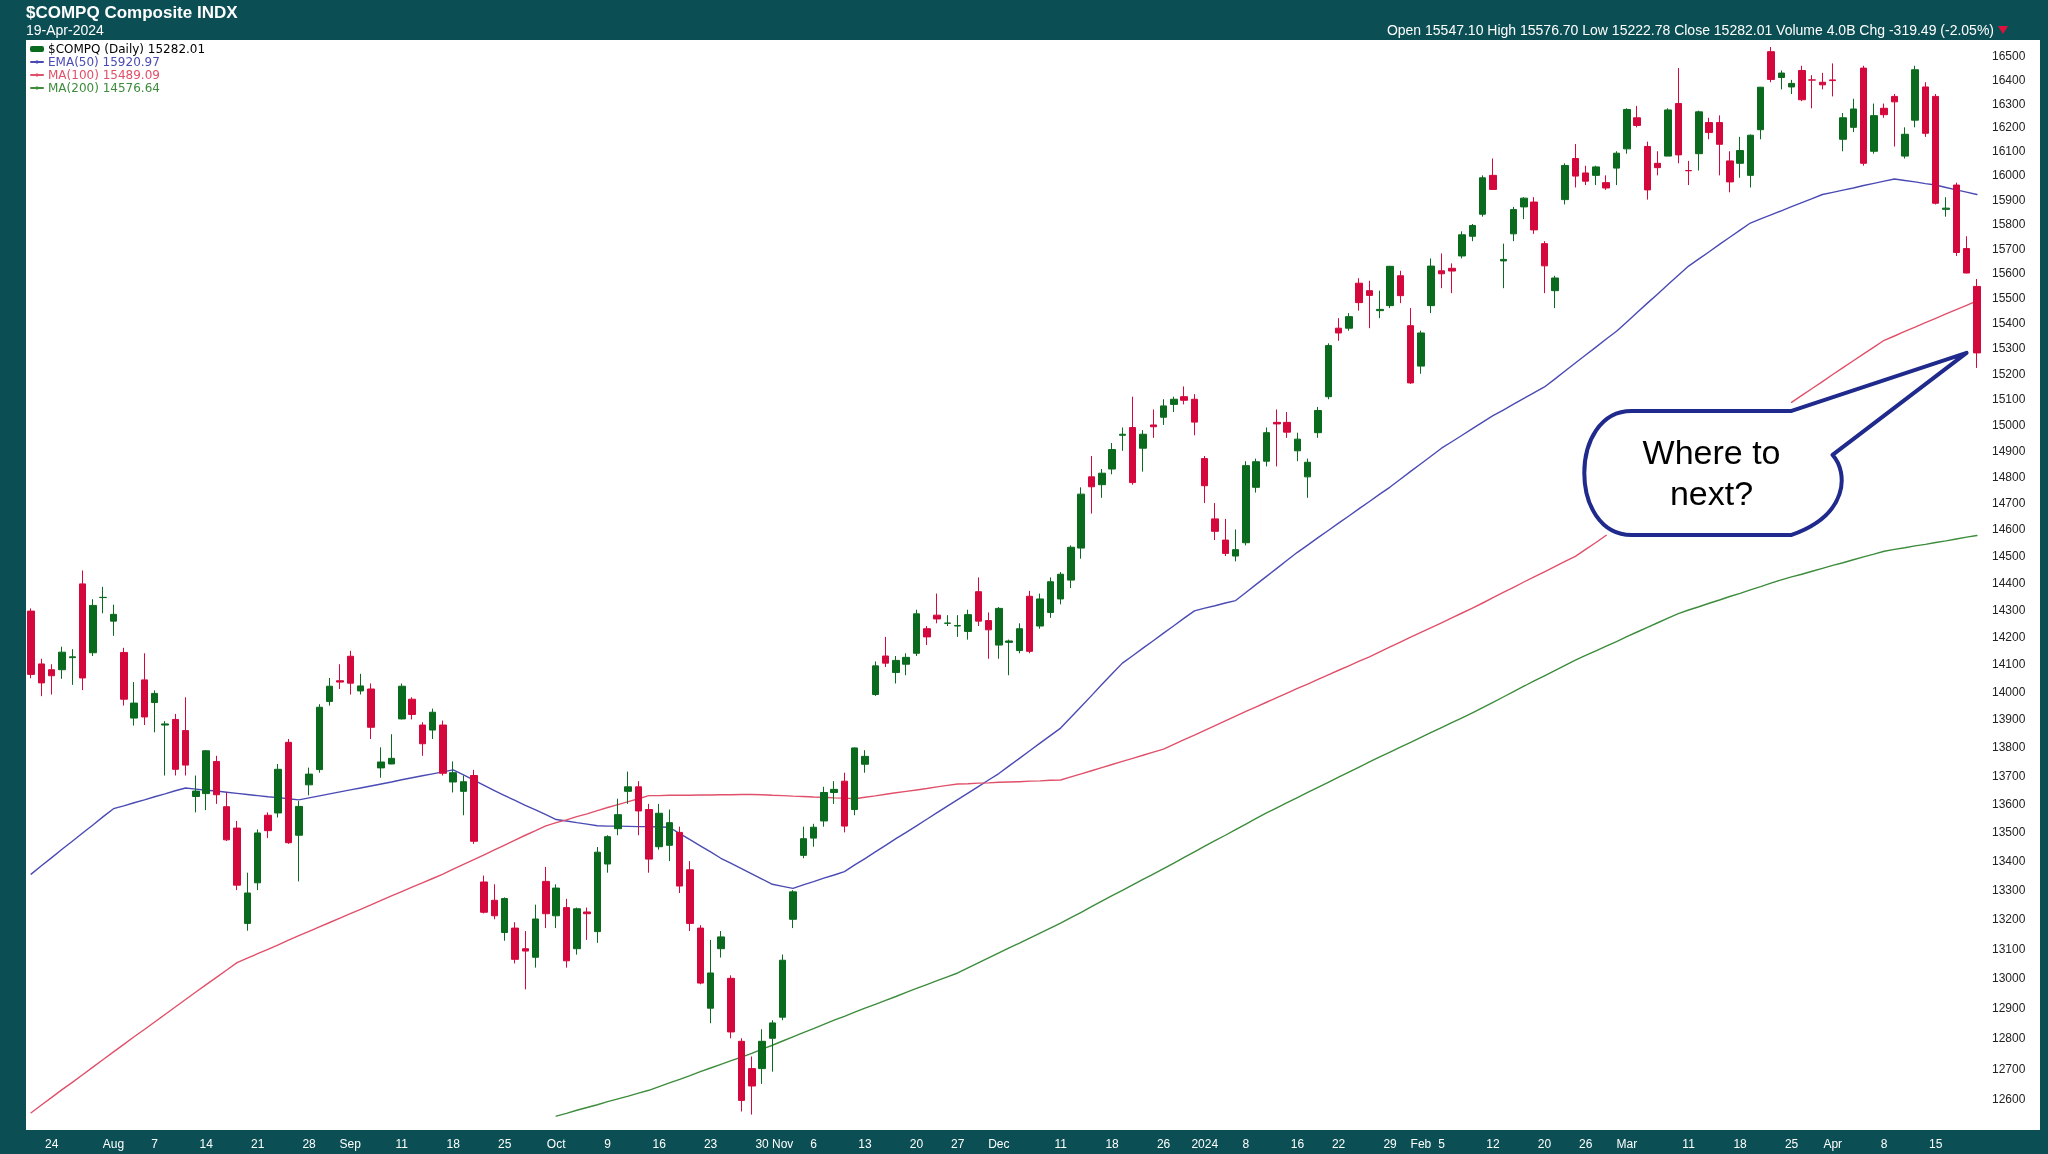 The width and height of the screenshot is (2048, 1154). Describe the element at coordinates (2009, 948) in the screenshot. I see `y-tick-label: 13100` at that location.